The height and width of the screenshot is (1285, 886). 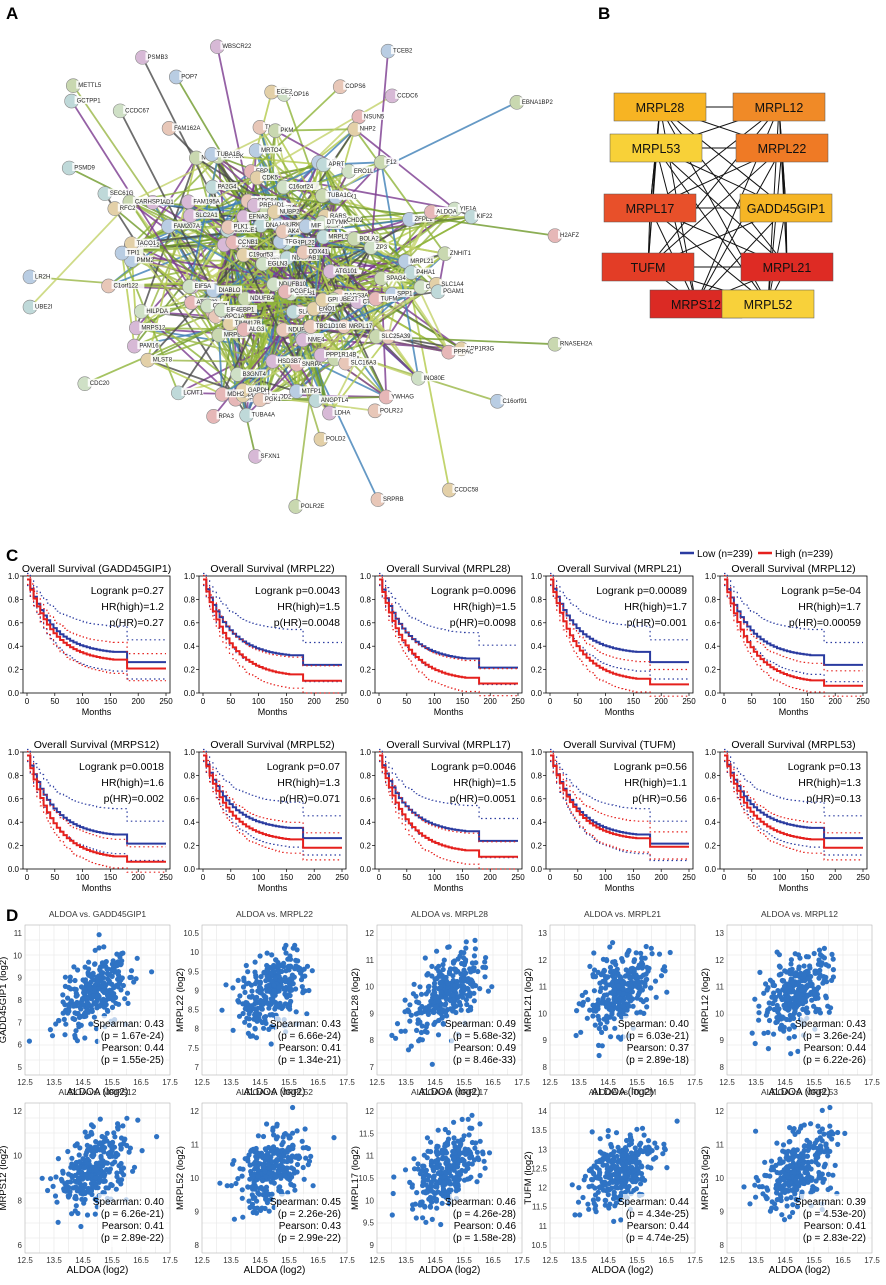 I want to click on correlation-pearson-p: (p = 2.99e-22), so click(x=309, y=1238).